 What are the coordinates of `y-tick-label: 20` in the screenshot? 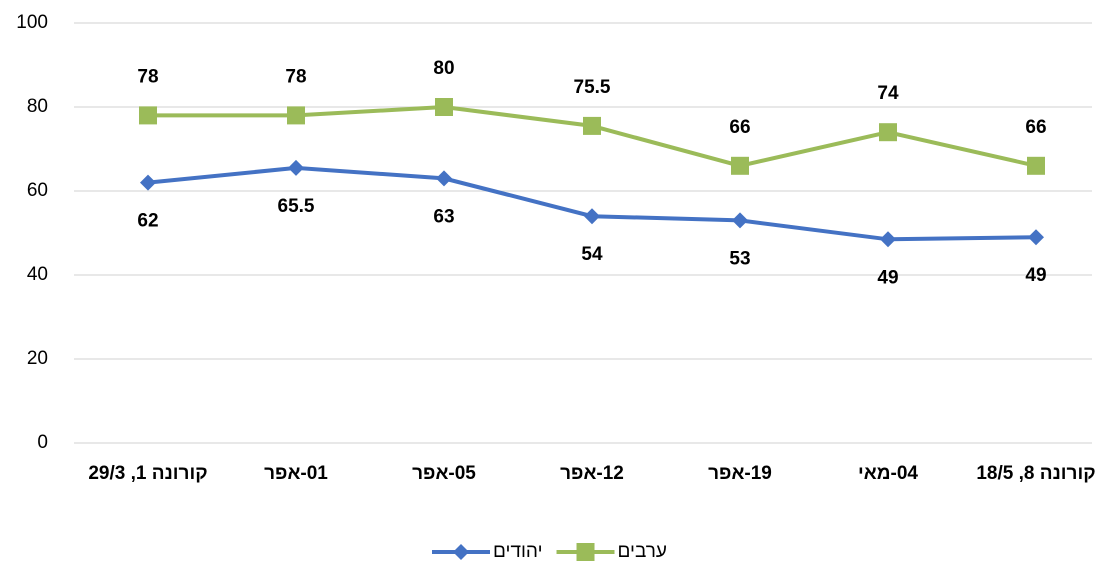 It's located at (37, 358).